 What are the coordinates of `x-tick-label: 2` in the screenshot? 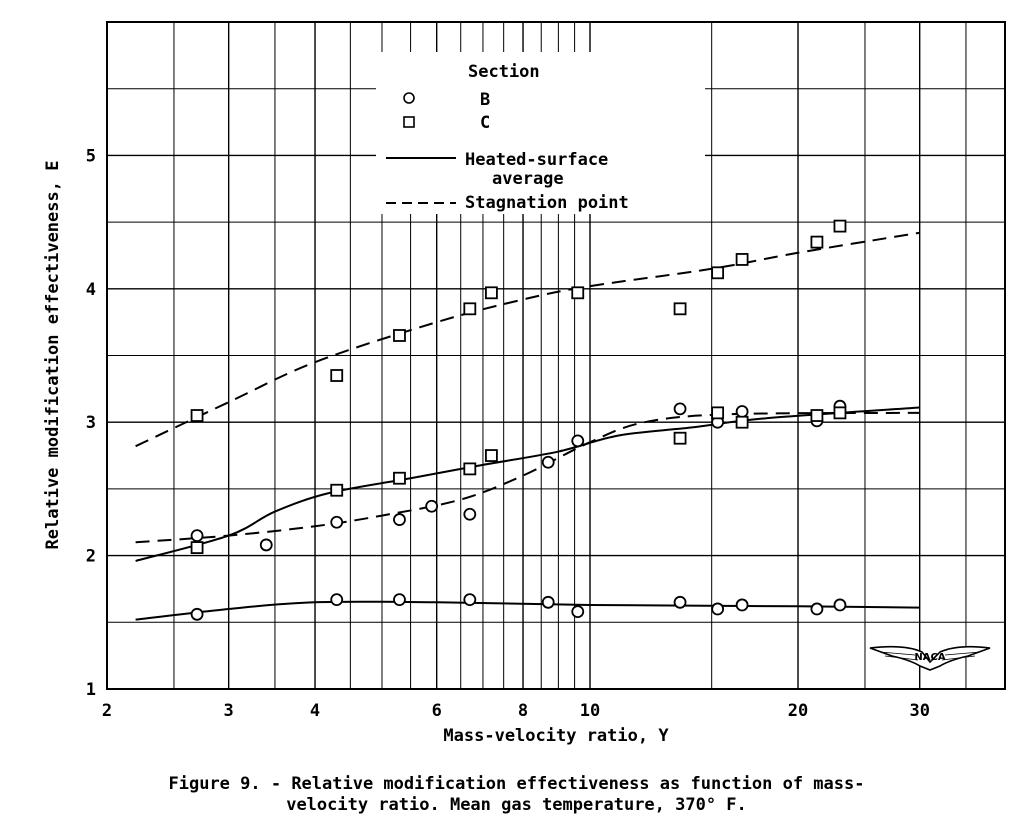 It's located at (107, 711).